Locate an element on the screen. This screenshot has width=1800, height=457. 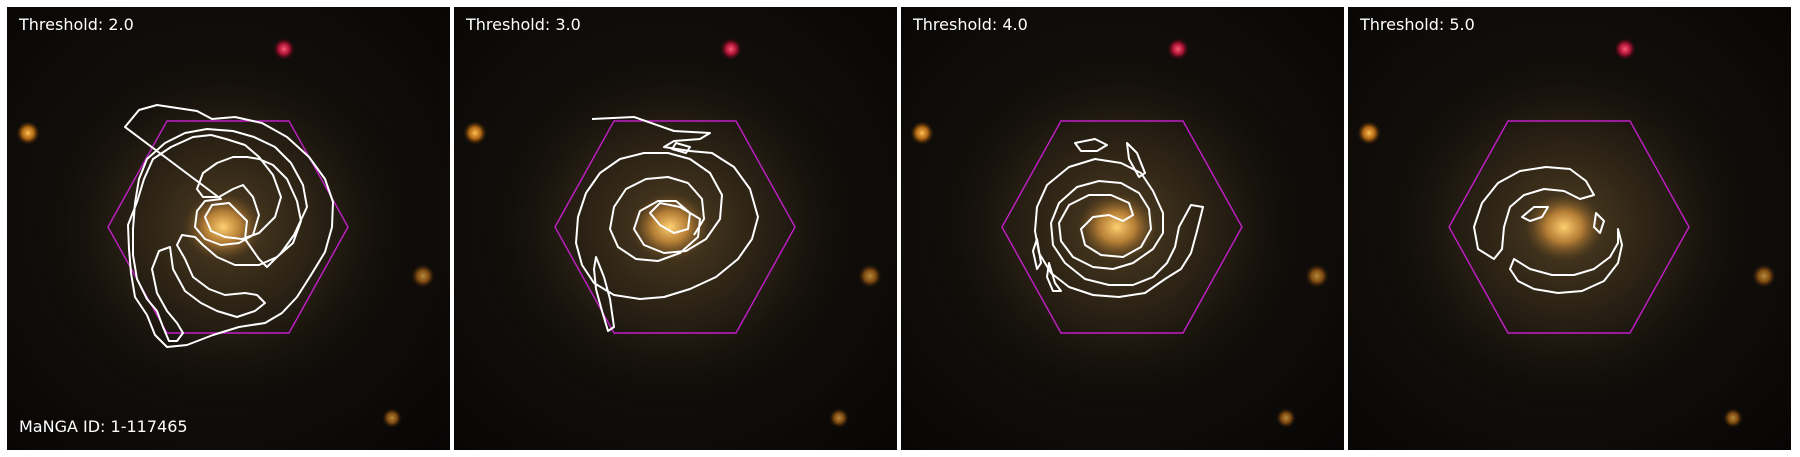
threshold-label: Threshold: 3.0 is located at coordinates (523, 24).